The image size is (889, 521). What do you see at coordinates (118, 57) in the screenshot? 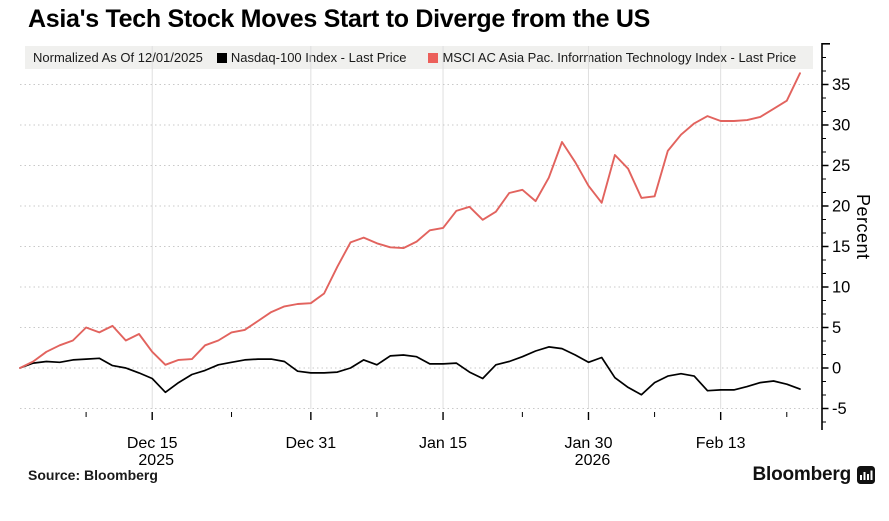
I see `legend-note: Normalized As Of 12/01/2025` at bounding box center [118, 57].